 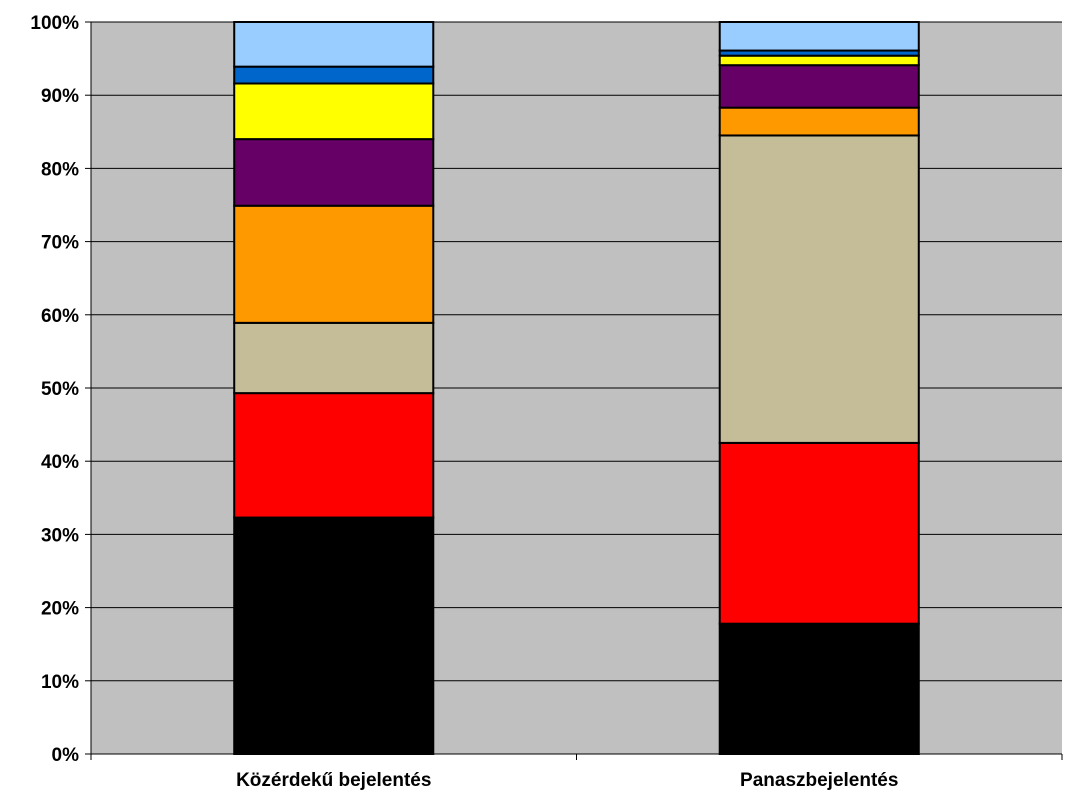 What do you see at coordinates (819, 780) in the screenshot?
I see `x-category-label: Panaszbejelentés` at bounding box center [819, 780].